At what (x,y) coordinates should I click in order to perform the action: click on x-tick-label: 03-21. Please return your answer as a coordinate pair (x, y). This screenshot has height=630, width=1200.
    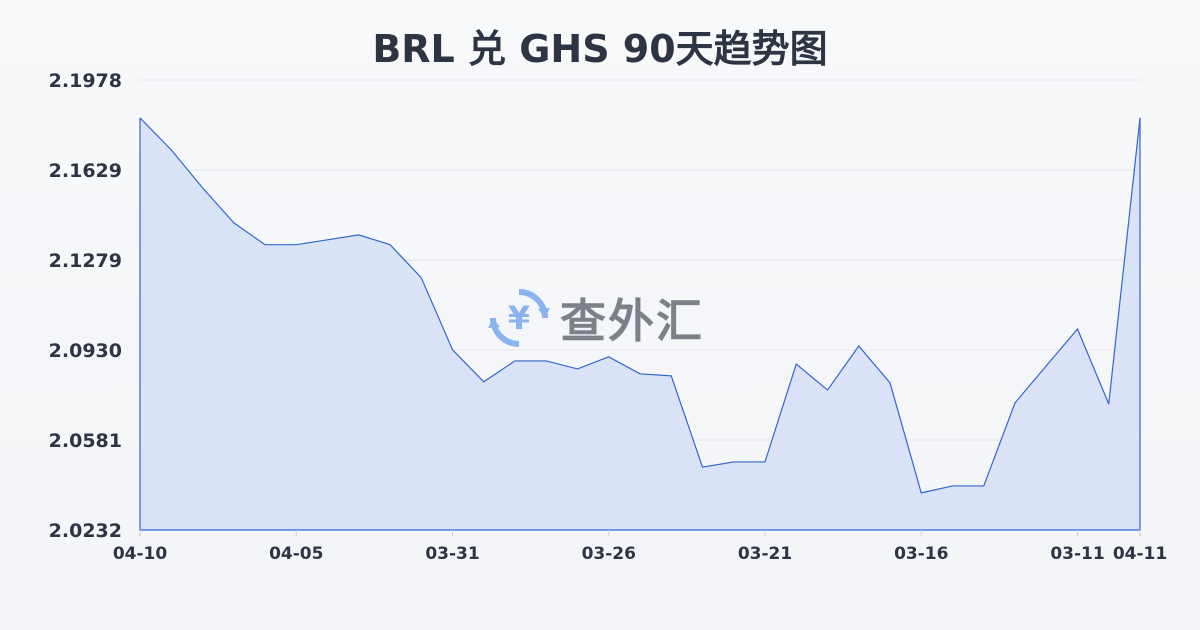
    Looking at the image, I should click on (765, 554).